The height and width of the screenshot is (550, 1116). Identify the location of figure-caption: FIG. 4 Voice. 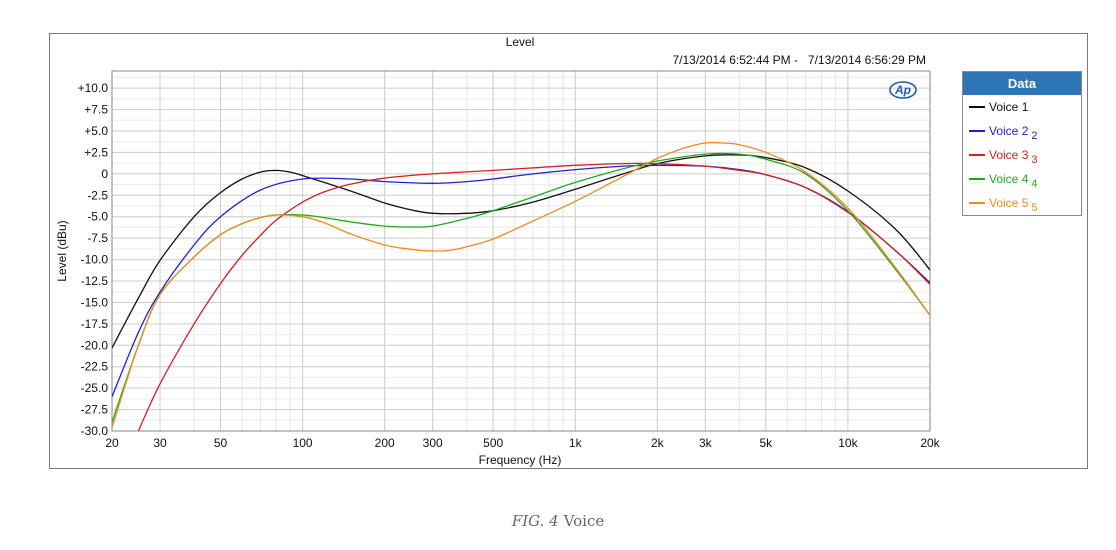
(558, 521).